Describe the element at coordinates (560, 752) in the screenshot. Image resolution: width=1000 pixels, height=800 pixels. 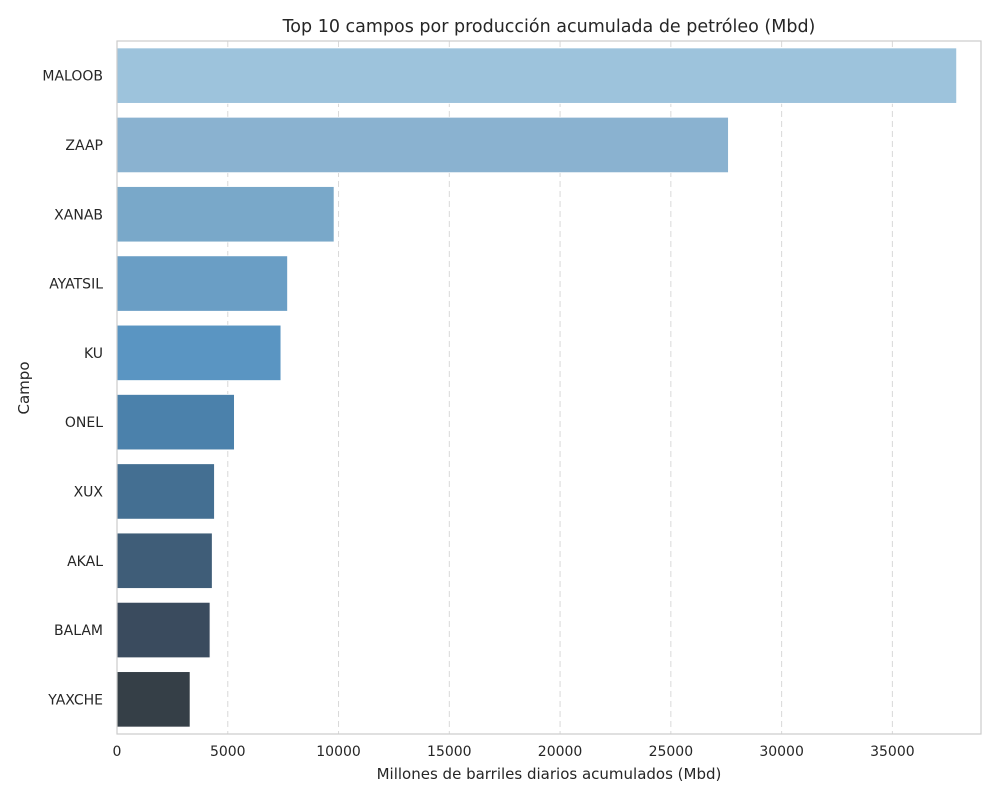
I see `x-tick-label: 20000` at that location.